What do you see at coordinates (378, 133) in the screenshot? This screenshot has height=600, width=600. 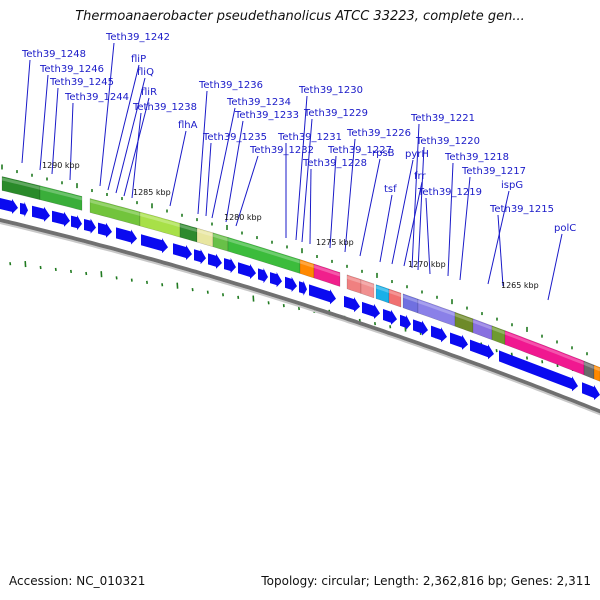 I see `gene-label: Teth39_1226` at bounding box center [378, 133].